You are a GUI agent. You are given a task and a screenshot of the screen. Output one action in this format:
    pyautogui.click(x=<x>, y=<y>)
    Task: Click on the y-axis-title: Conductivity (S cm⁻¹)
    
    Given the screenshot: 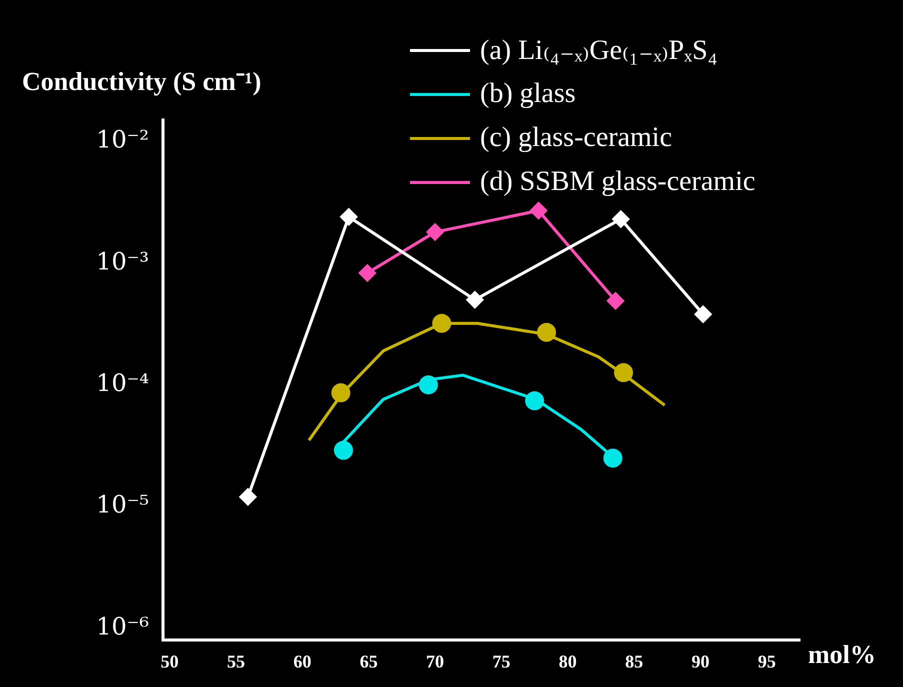 What is the action you would take?
    pyautogui.click(x=142, y=82)
    